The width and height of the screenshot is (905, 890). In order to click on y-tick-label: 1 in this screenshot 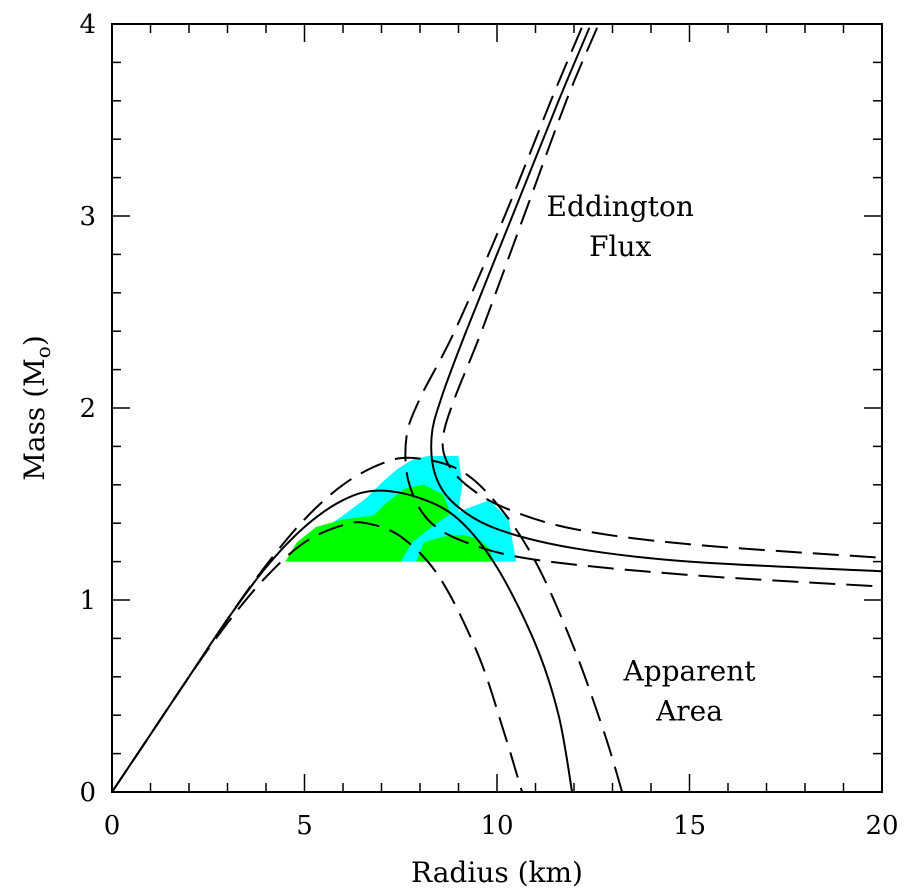, I will do `click(87, 601)`.